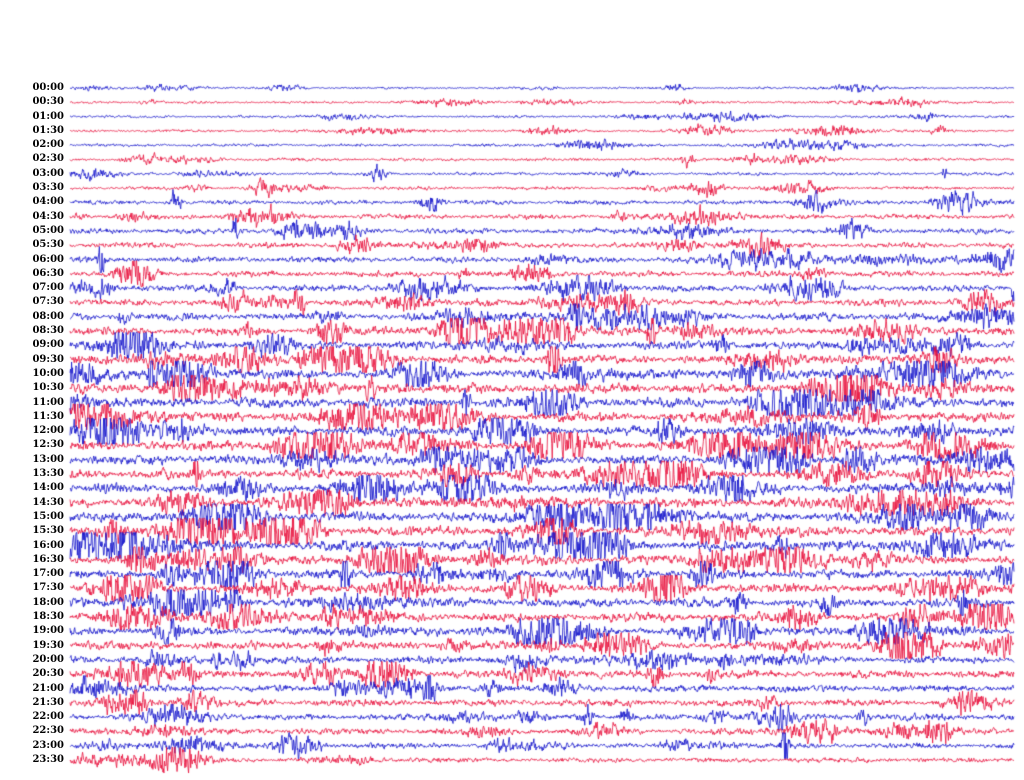 This screenshot has width=1024, height=780. I want to click on time-label: 10:00, so click(48, 373).